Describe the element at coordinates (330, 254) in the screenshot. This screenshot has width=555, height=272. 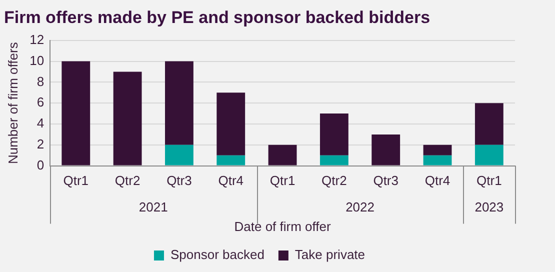
I see `legend-label: Take private` at that location.